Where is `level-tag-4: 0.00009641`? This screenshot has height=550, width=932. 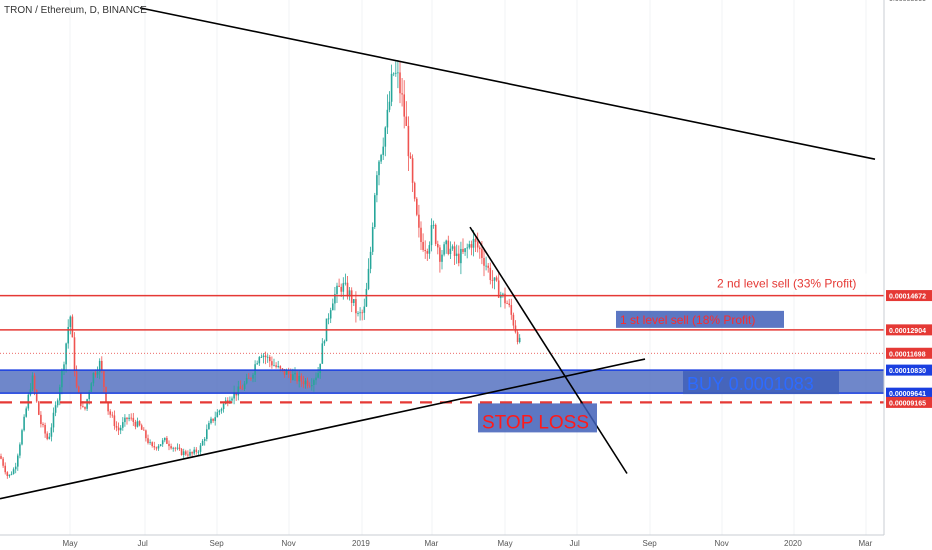
level-tag-4: 0.00009641 is located at coordinates (907, 394).